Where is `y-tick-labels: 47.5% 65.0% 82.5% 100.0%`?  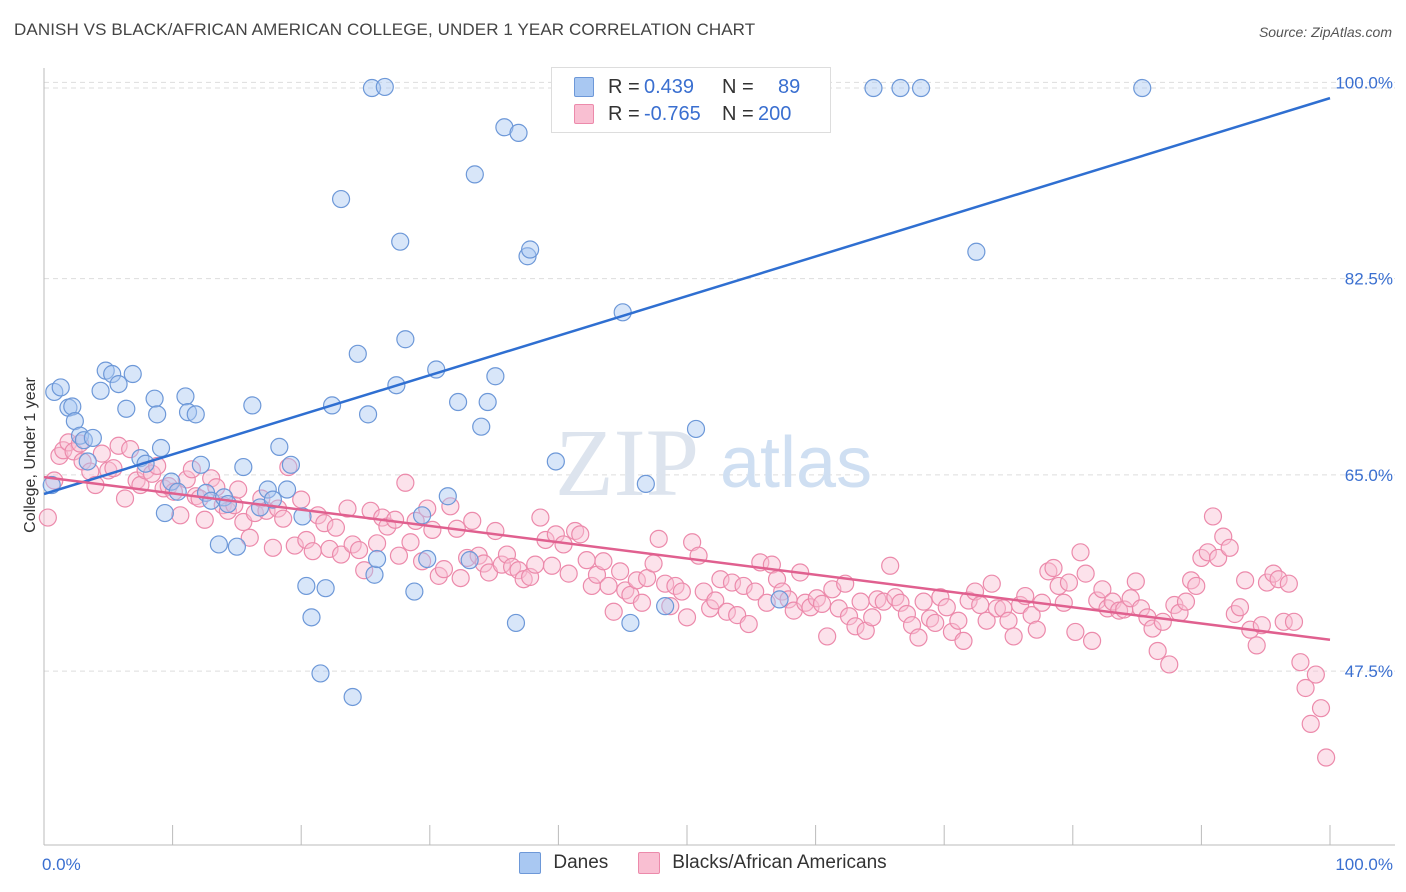 y-tick-labels: 47.5% 65.0% 82.5% 100.0% is located at coordinates (1364, 377).